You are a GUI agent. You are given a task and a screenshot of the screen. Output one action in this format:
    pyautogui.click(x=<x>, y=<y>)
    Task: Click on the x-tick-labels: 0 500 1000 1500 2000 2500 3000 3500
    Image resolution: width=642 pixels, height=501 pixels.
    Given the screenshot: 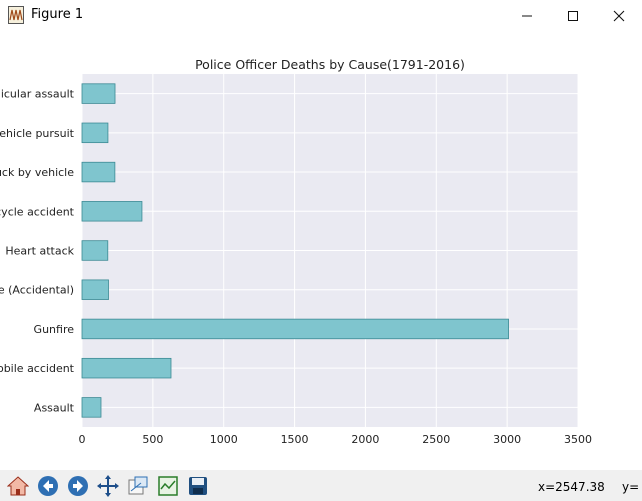 What is the action you would take?
    pyautogui.click(x=336, y=439)
    